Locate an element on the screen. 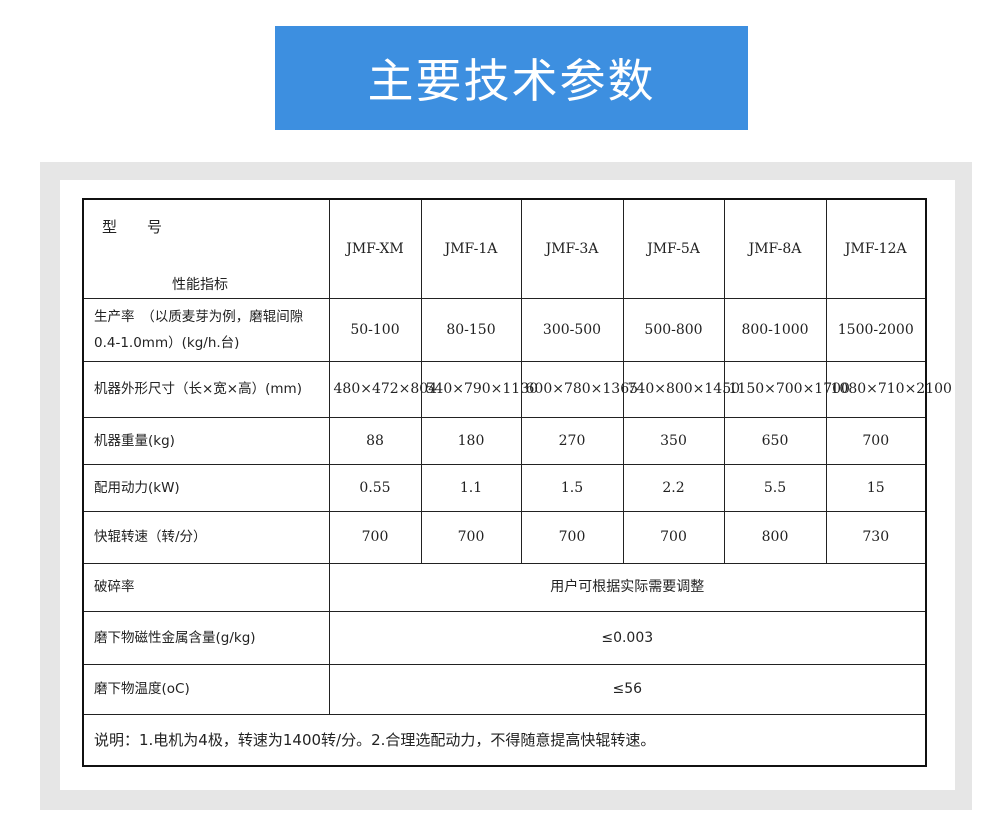 The height and width of the screenshot is (832, 1000). row-label: 快辊转速（转/分） is located at coordinates (206, 537).